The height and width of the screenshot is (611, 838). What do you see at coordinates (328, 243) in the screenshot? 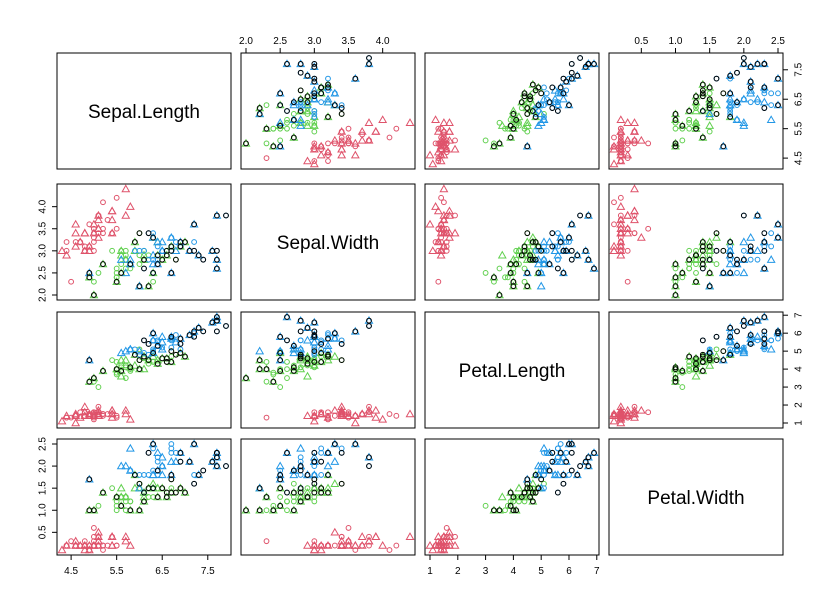
I see `label-sepal-width: Sepal.Width` at bounding box center [328, 243].